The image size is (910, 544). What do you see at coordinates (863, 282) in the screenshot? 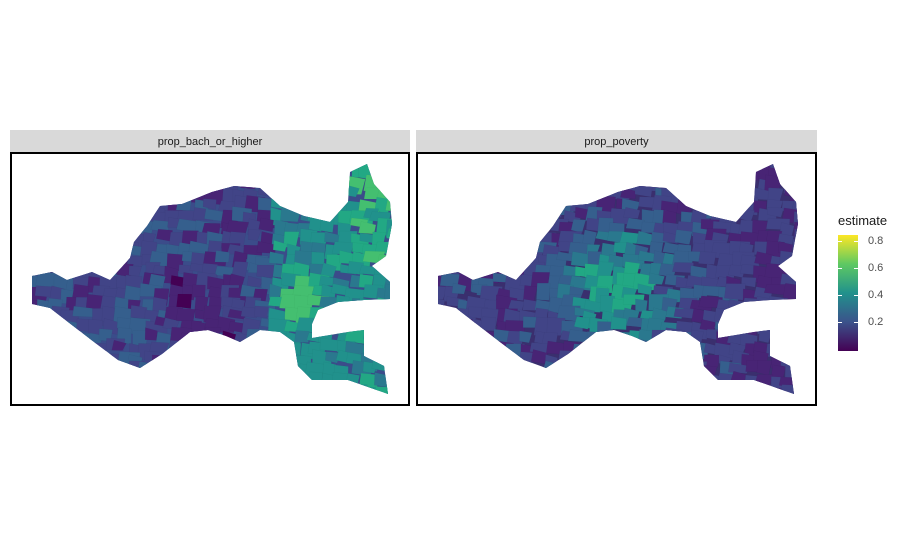
I see `color-legend: estimate 0.8 0.6 0.4 0.2` at bounding box center [863, 282].